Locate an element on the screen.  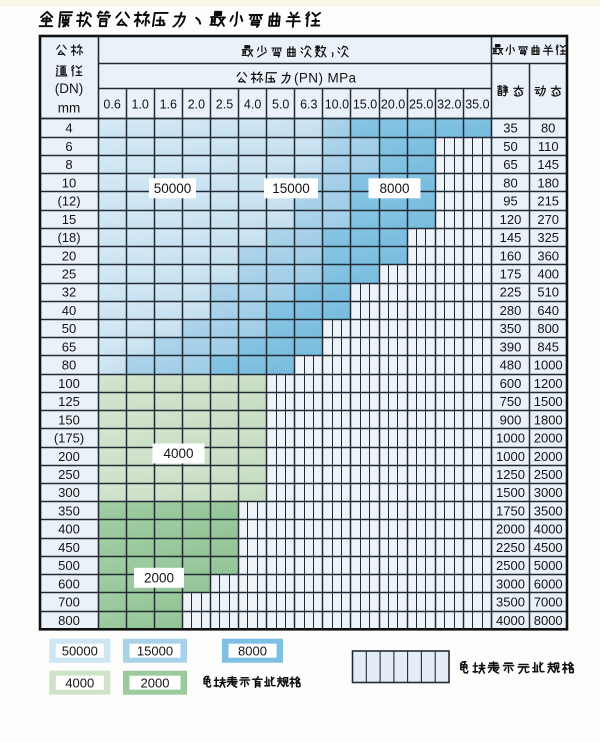
svg-text: 845 is located at coordinates (548, 346).